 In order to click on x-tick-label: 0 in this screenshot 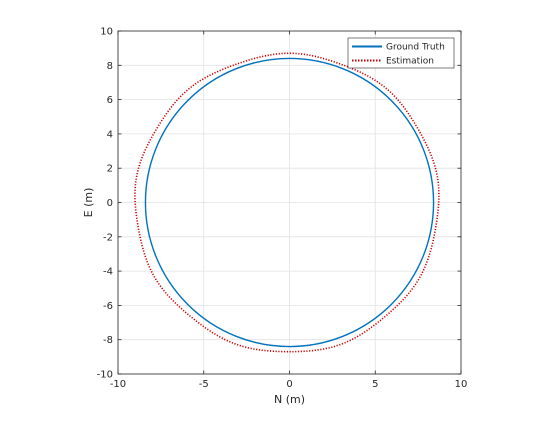, I will do `click(289, 384)`.